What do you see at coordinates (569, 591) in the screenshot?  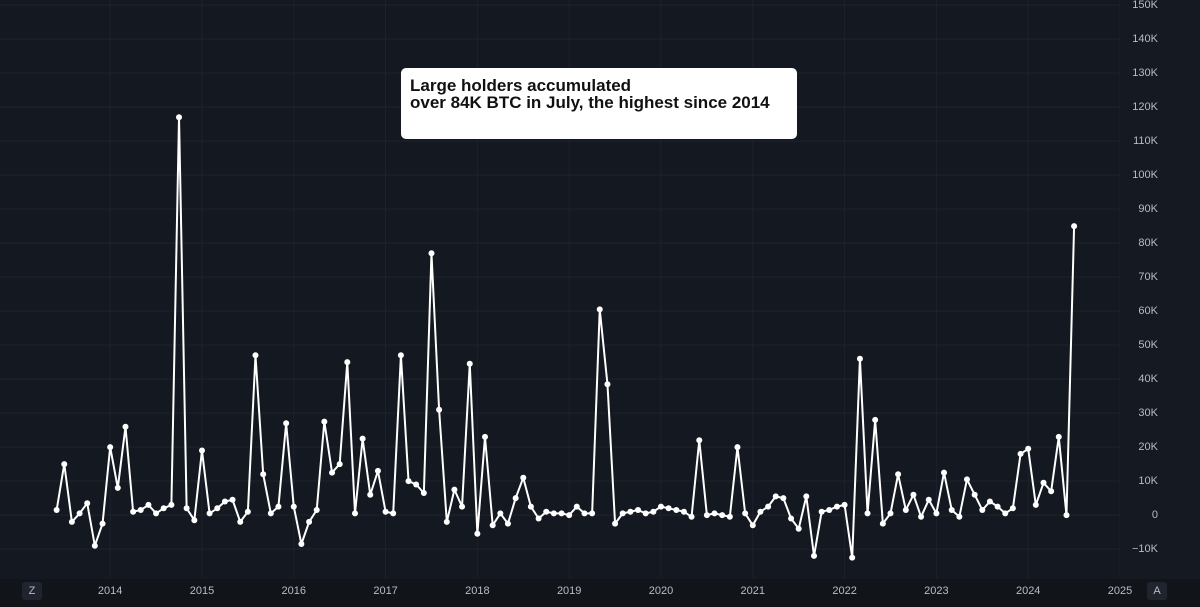 I see `x-tick-label: 2019` at bounding box center [569, 591].